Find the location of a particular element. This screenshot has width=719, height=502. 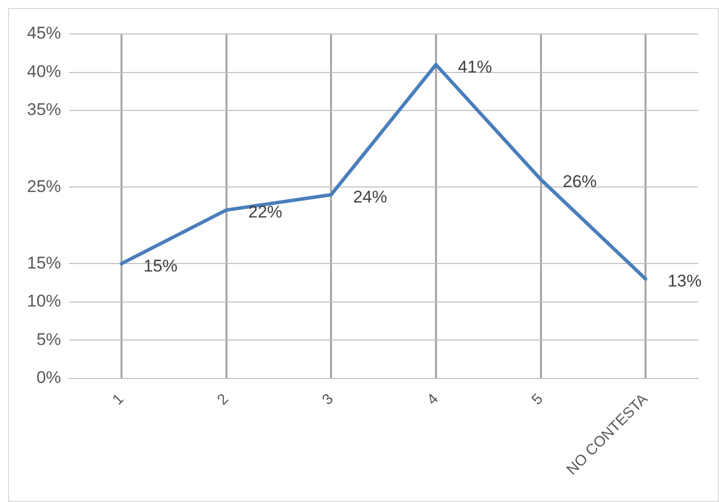

y-tick-label: 35% is located at coordinates (44, 110).